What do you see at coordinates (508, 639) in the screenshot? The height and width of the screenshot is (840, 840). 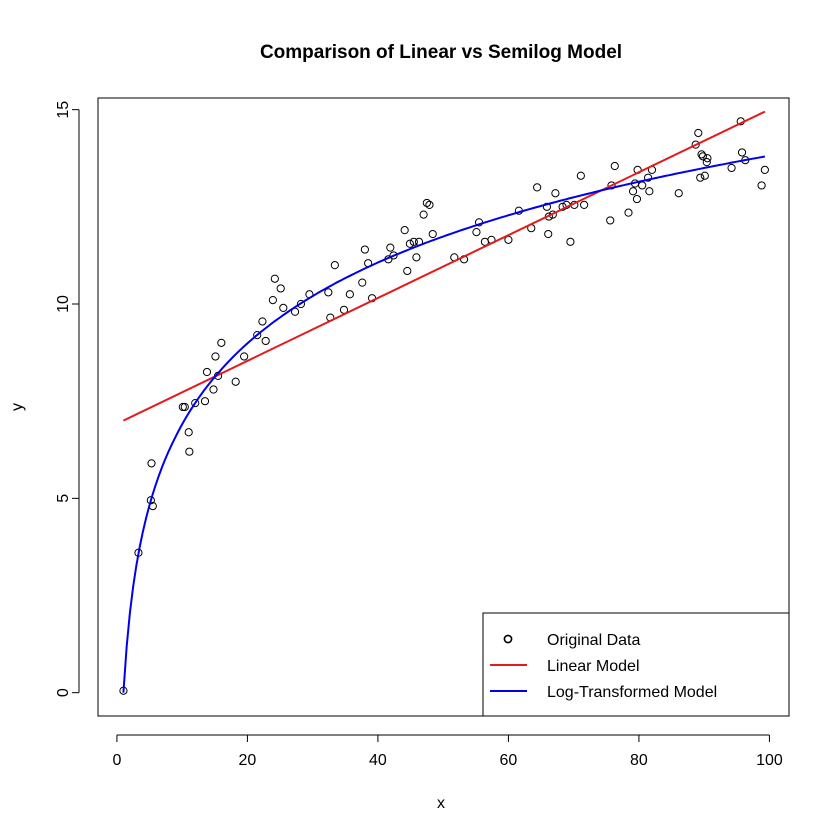 I see `legend-symbol-points` at bounding box center [508, 639].